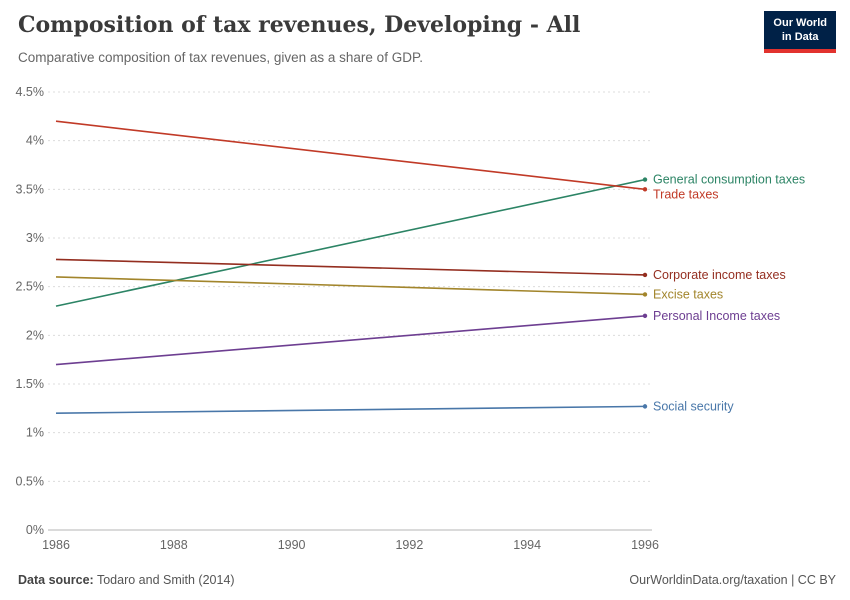 This screenshot has height=600, width=850. What do you see at coordinates (350, 409) in the screenshot?
I see `series-line-social-security` at bounding box center [350, 409].